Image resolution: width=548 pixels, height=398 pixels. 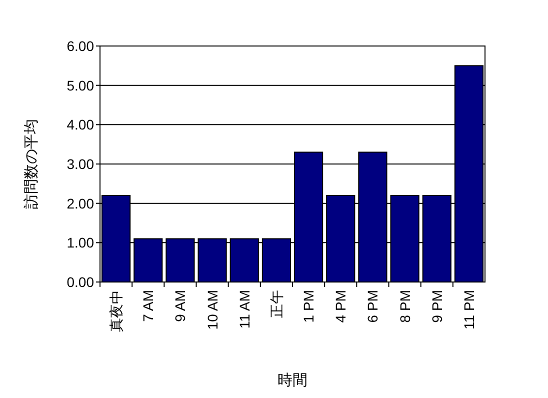 I want to click on y-axis-title: 訪問数の平均, so click(x=31, y=164).